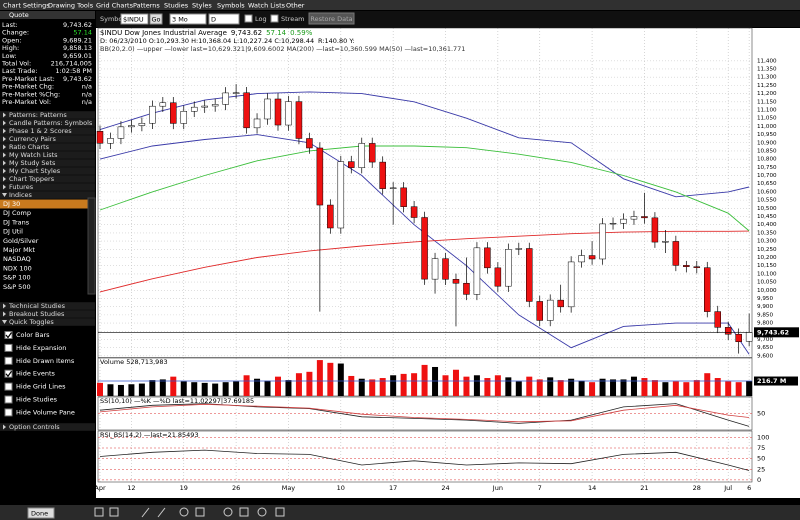 Image resolution: width=800 pixels, height=520 pixels. Describe the element at coordinates (32, 163) in the screenshot. I see `section-label: My Study Sets` at that location.